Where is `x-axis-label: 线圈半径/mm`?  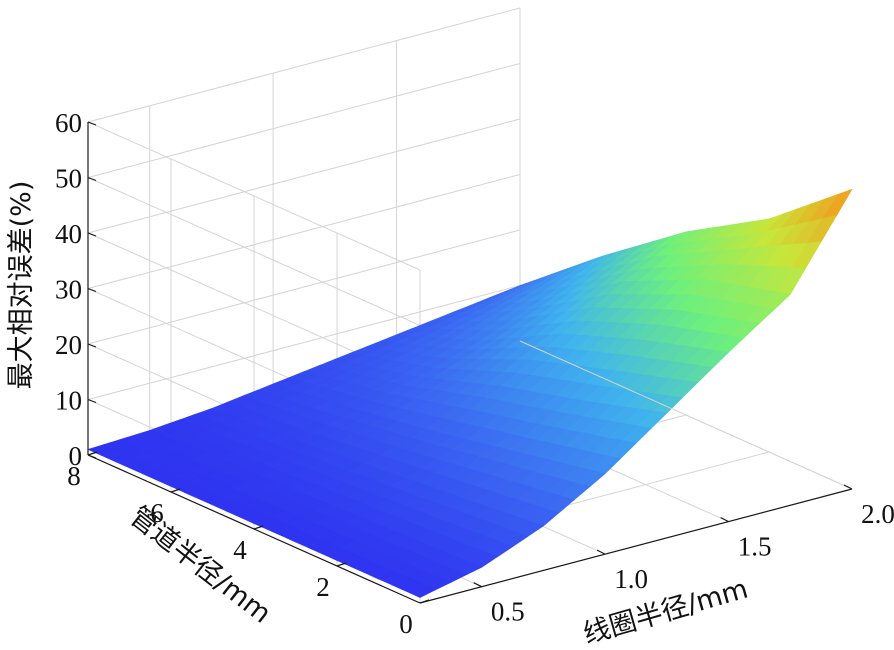
x-axis-label: 线圈半径/mm is located at coordinates (666, 612).